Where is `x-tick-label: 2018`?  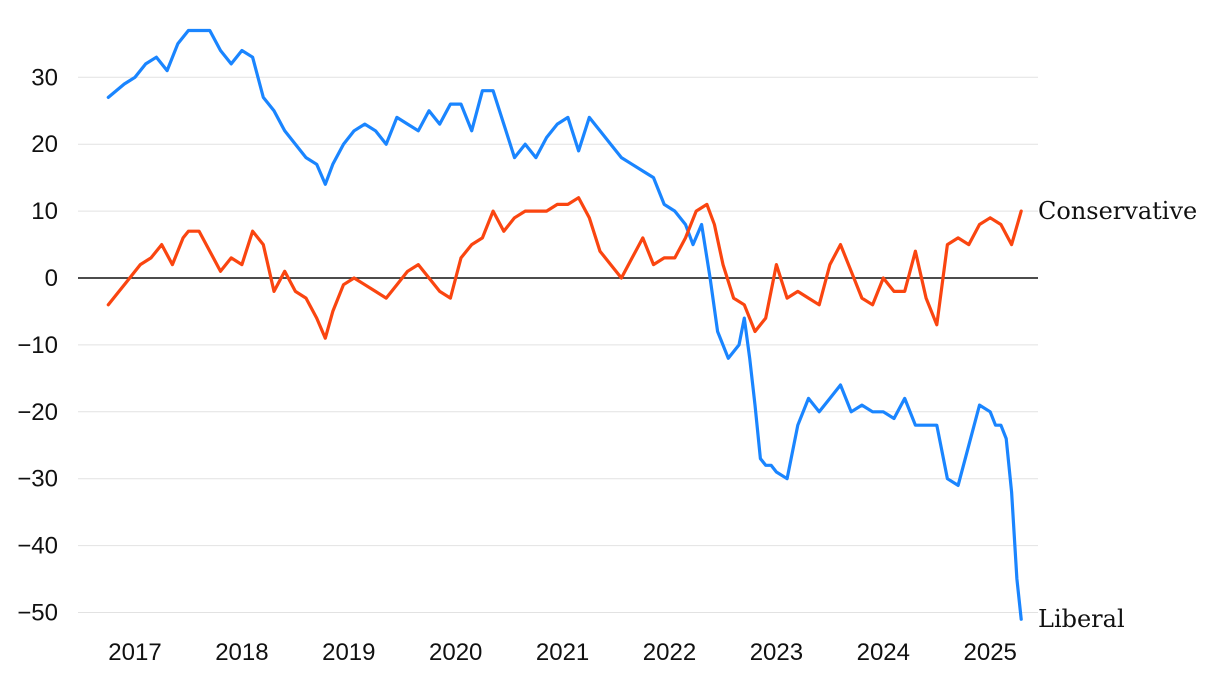 x-tick-label: 2018 is located at coordinates (241, 652).